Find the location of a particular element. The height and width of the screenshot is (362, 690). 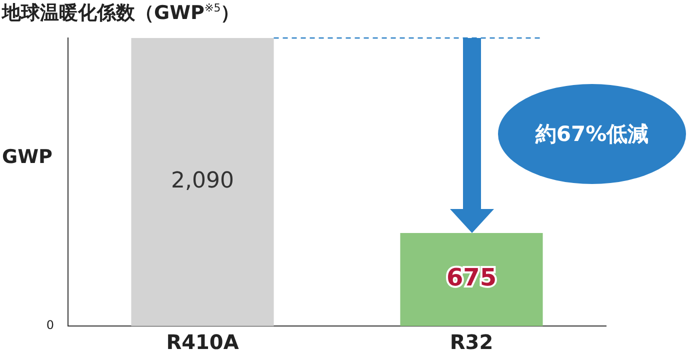

x-tick-label: R410A is located at coordinates (203, 342).